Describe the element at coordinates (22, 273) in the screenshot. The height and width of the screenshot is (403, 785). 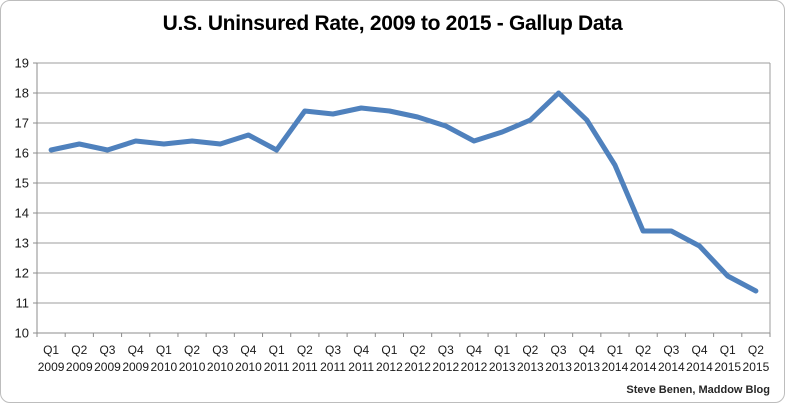
I see `y-tick-label: 12` at that location.